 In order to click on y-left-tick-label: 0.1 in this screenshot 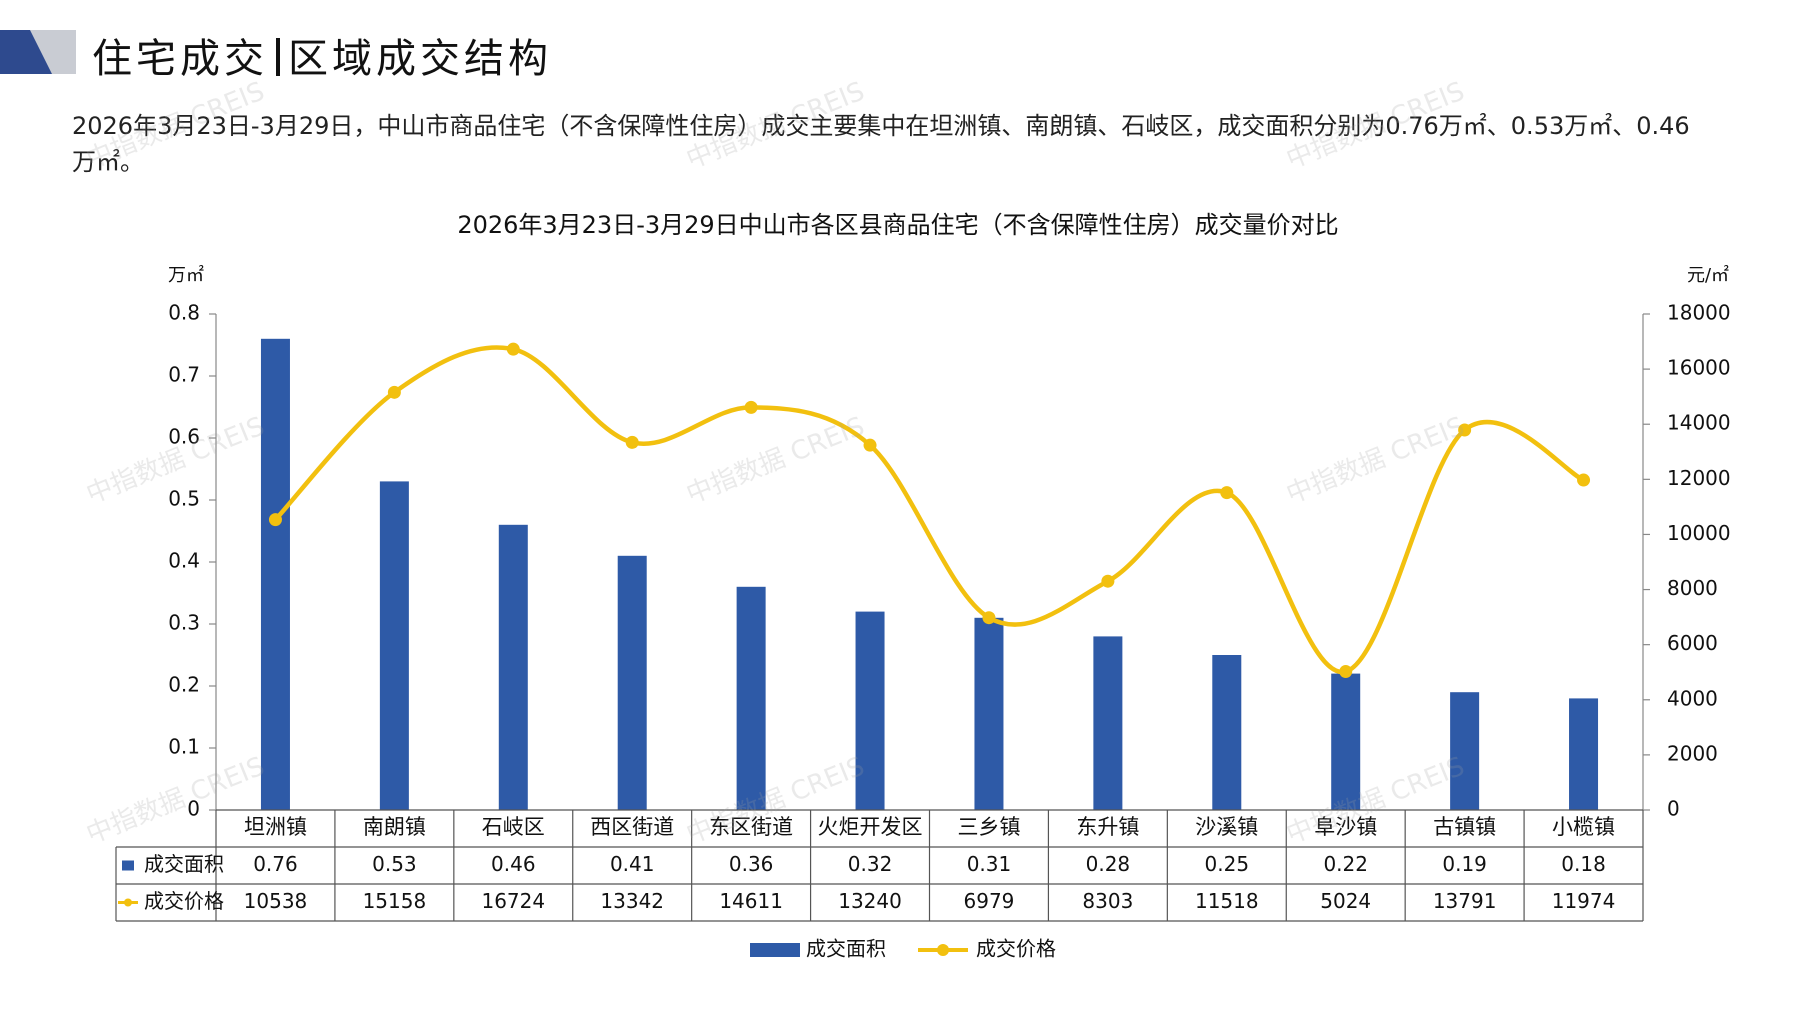, I will do `click(184, 747)`.